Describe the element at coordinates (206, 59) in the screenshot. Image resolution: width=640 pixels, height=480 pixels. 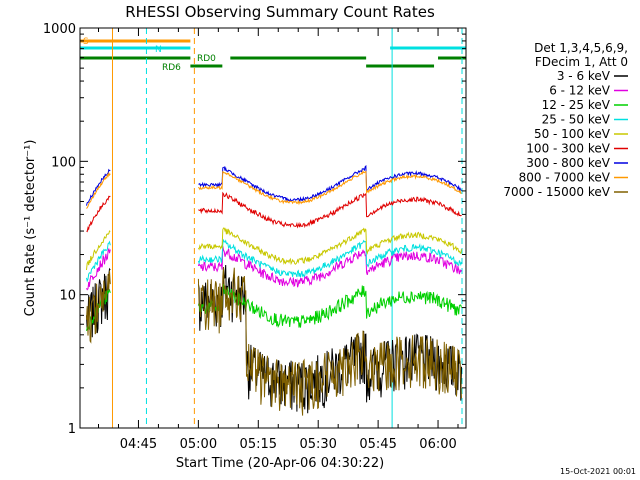
I see `state-bar-label: RD0` at that location.